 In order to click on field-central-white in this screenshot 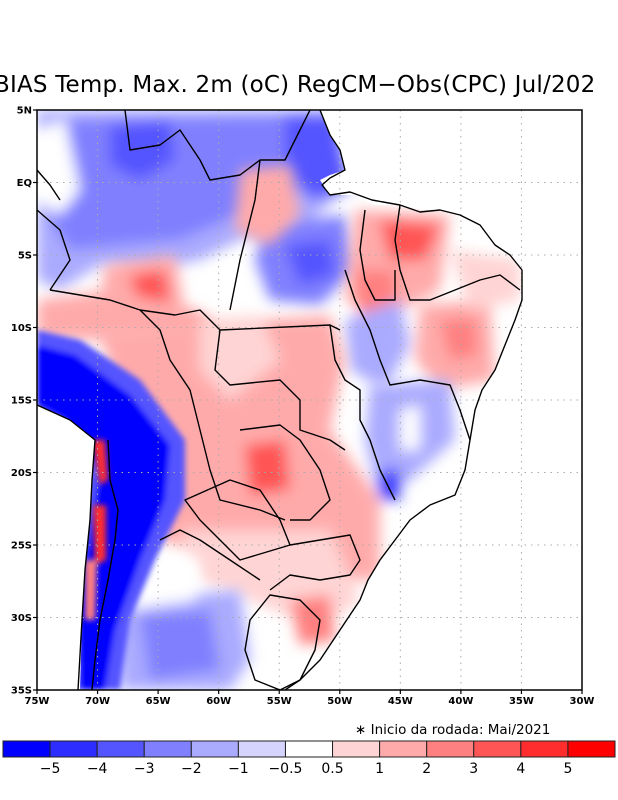, I will do `click(240, 357)`.